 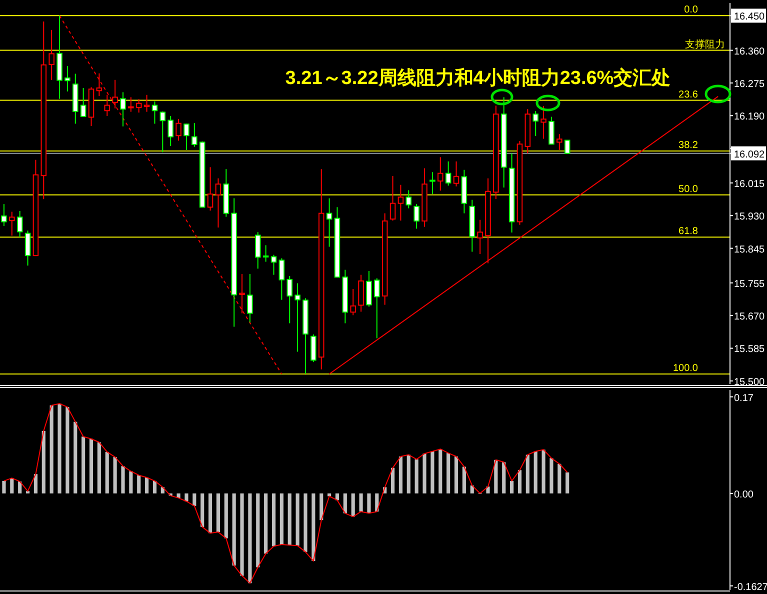 I want to click on annotation: 61.8, so click(x=688, y=232).